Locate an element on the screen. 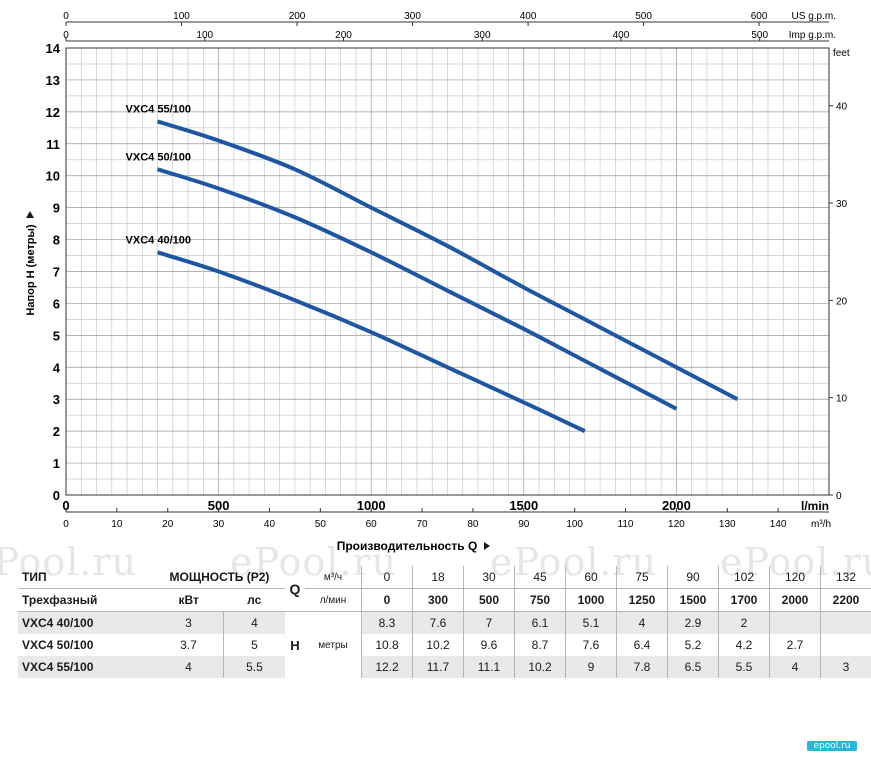  m3h-tick-label: 130 is located at coordinates (727, 524).